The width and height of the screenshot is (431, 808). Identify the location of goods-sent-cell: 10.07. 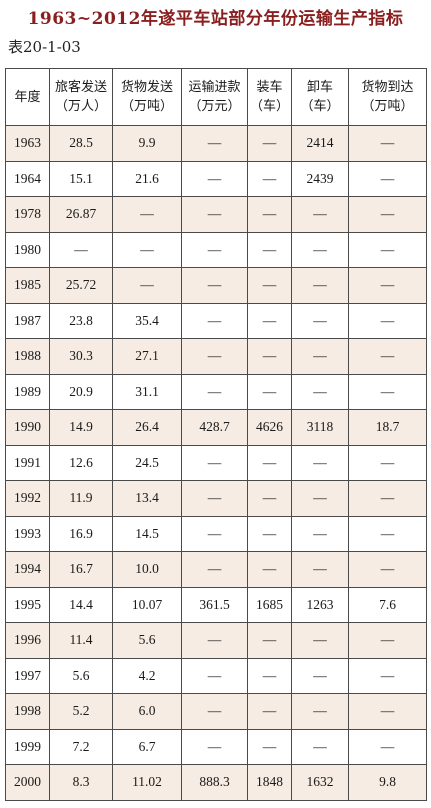
(147, 604).